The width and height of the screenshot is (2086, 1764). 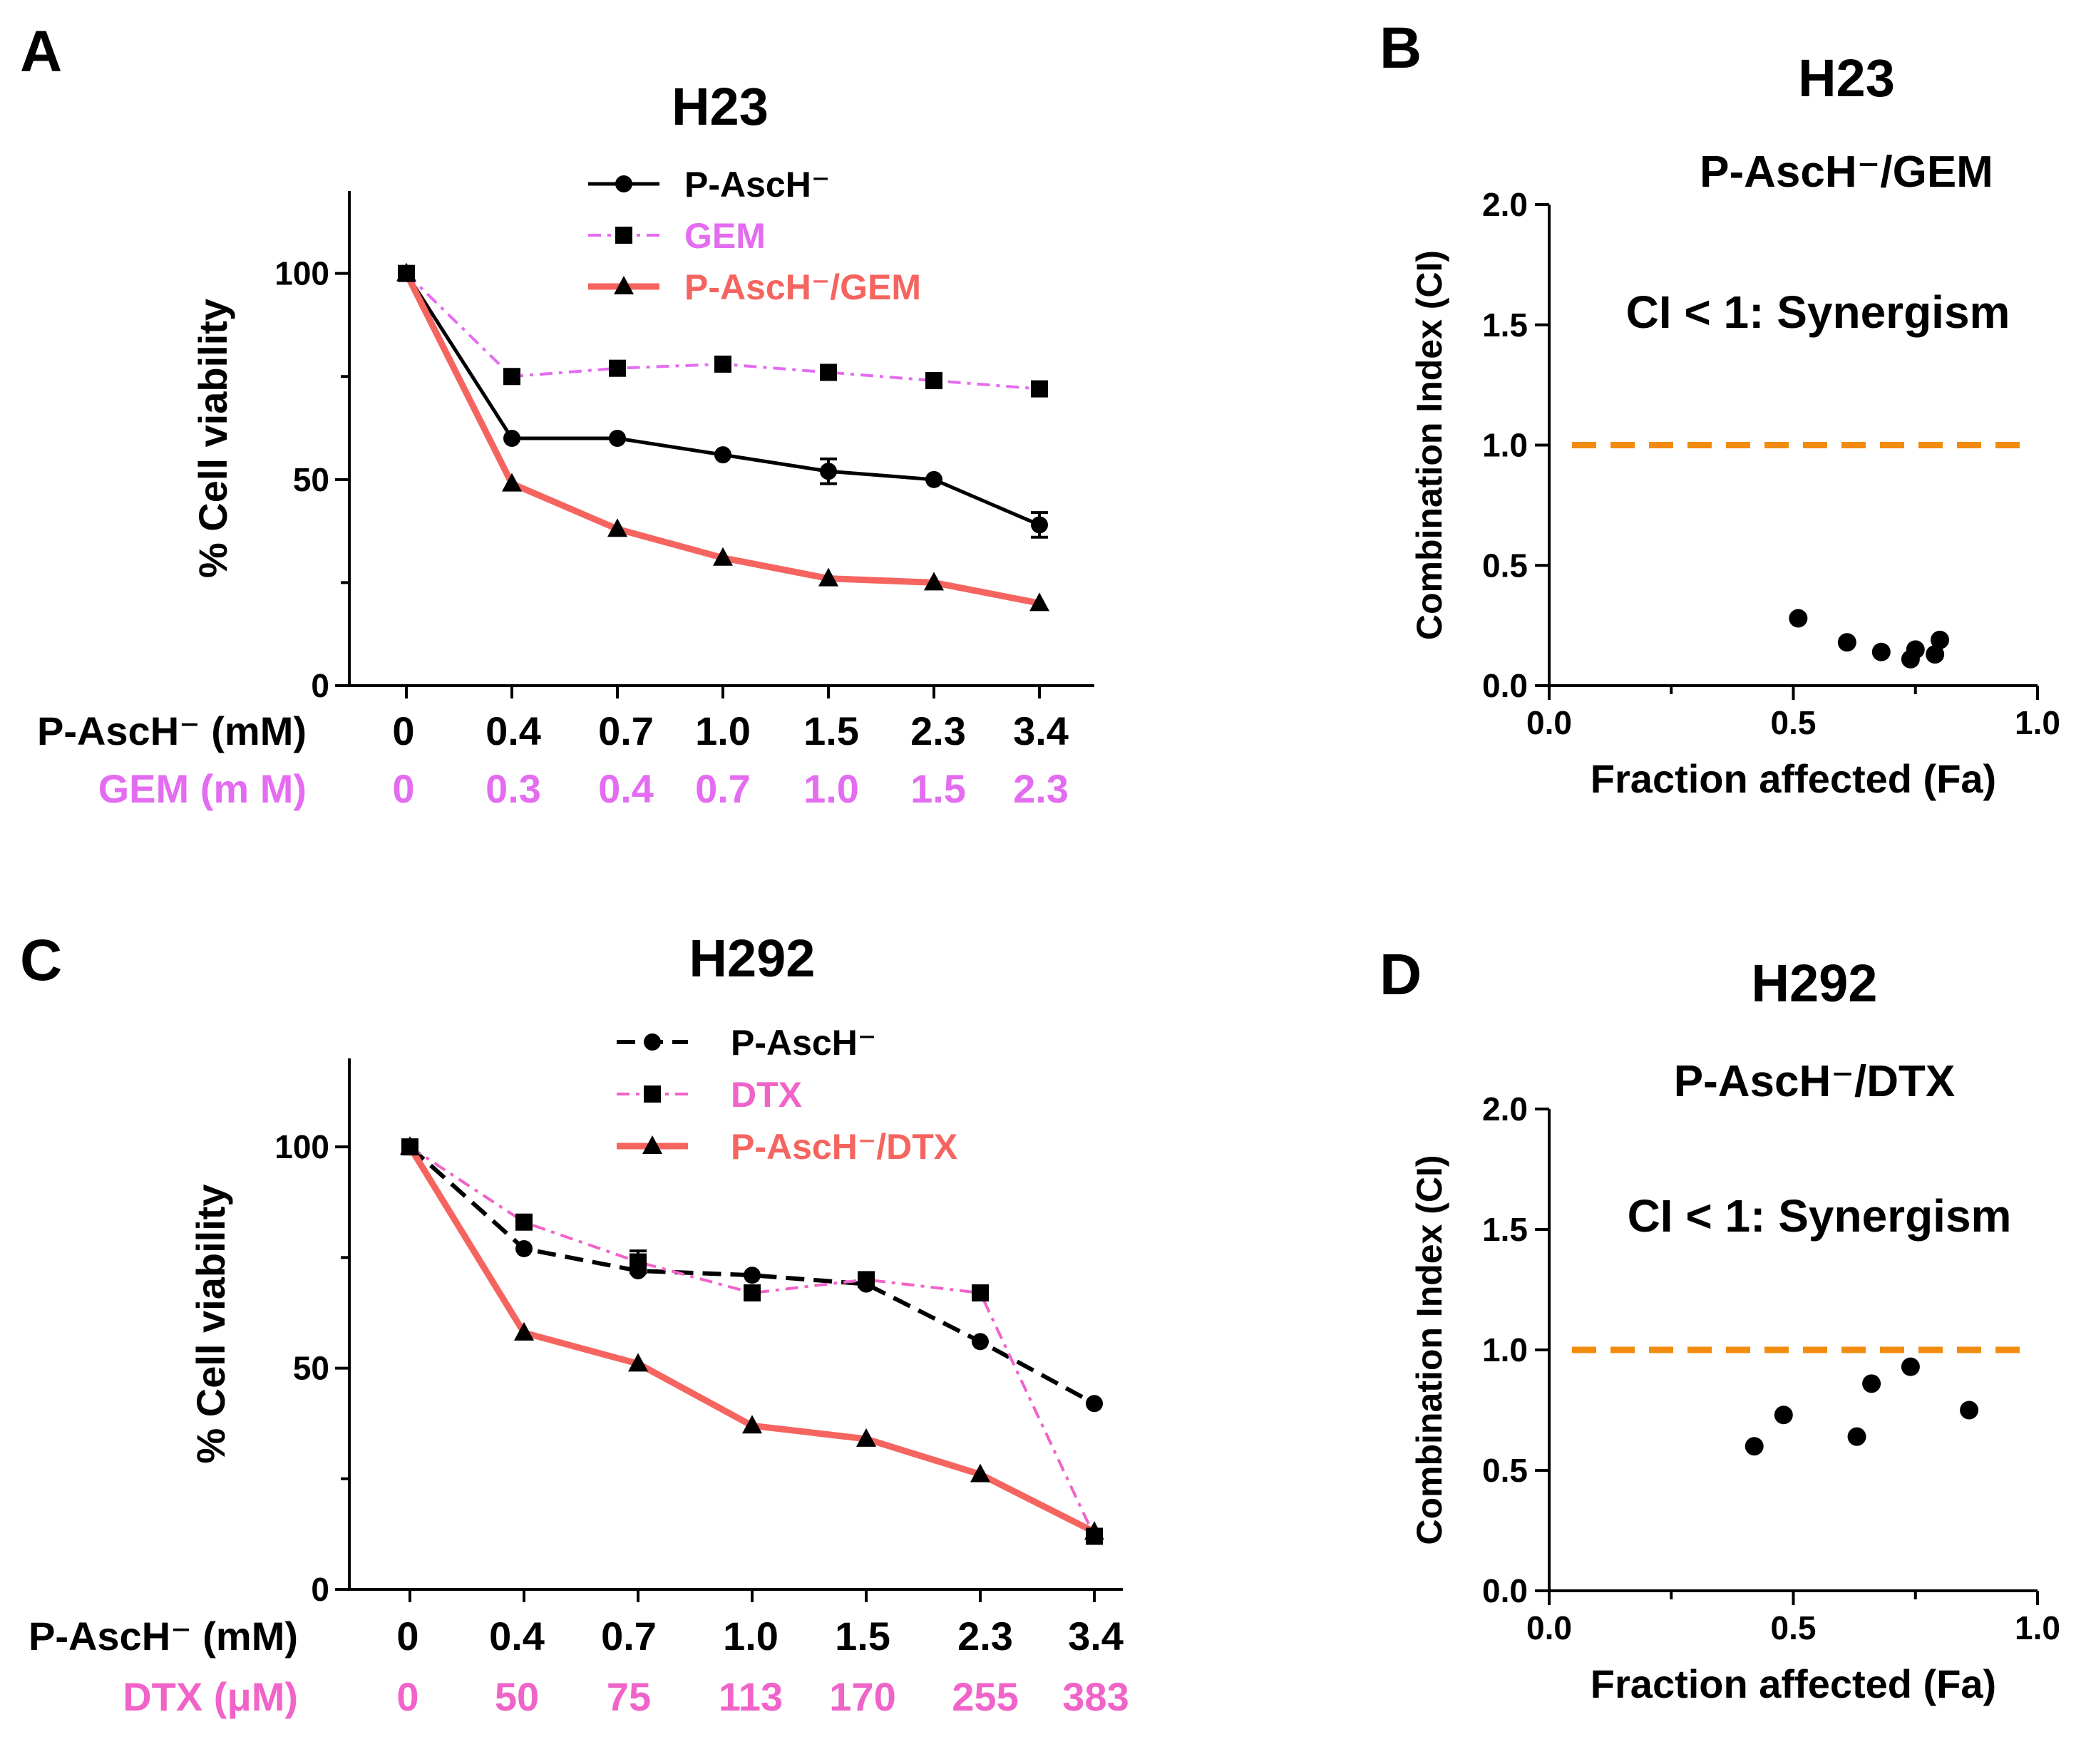 I want to click on panel-b-y-tick-label: 0.0, so click(x=1505, y=686).